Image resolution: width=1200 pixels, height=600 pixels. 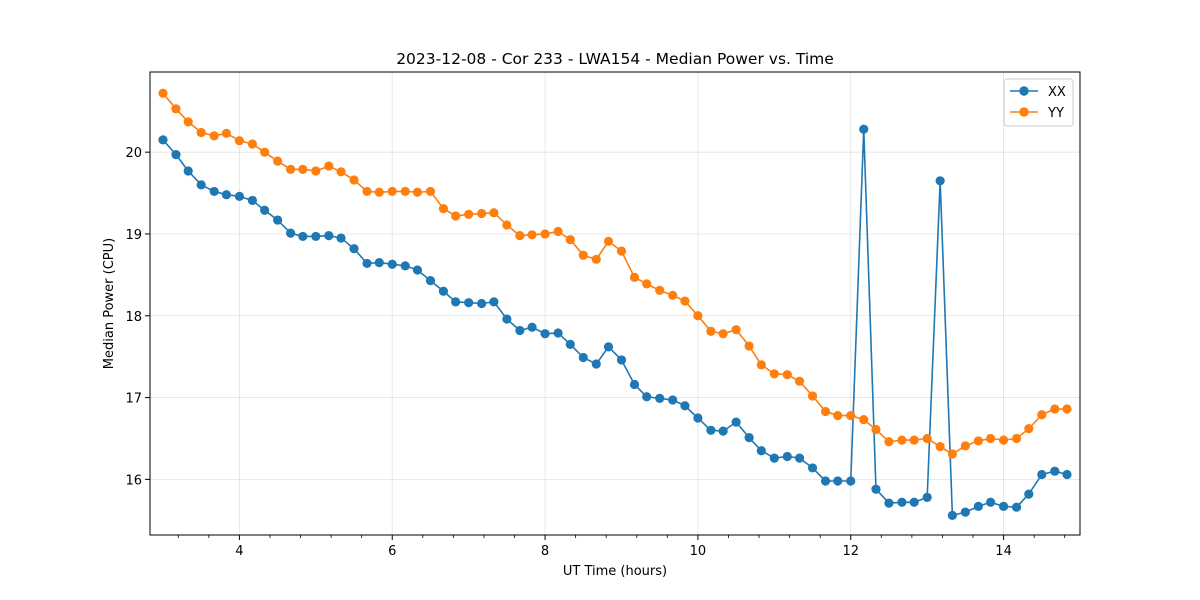 I want to click on x-tick-label: 10, so click(x=698, y=551).